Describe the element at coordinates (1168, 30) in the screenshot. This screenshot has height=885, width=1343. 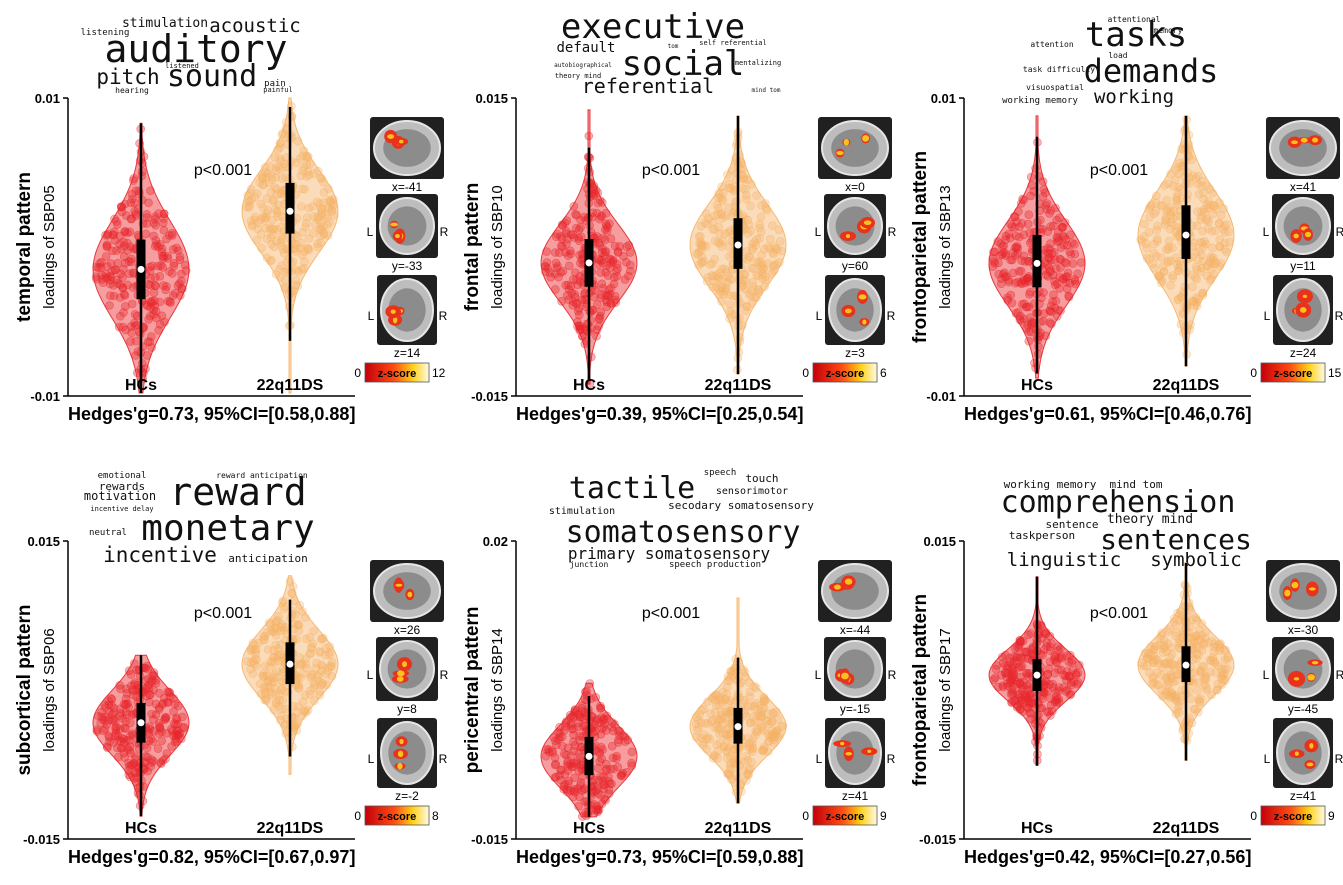
I see `wordcloud-word: memory` at that location.